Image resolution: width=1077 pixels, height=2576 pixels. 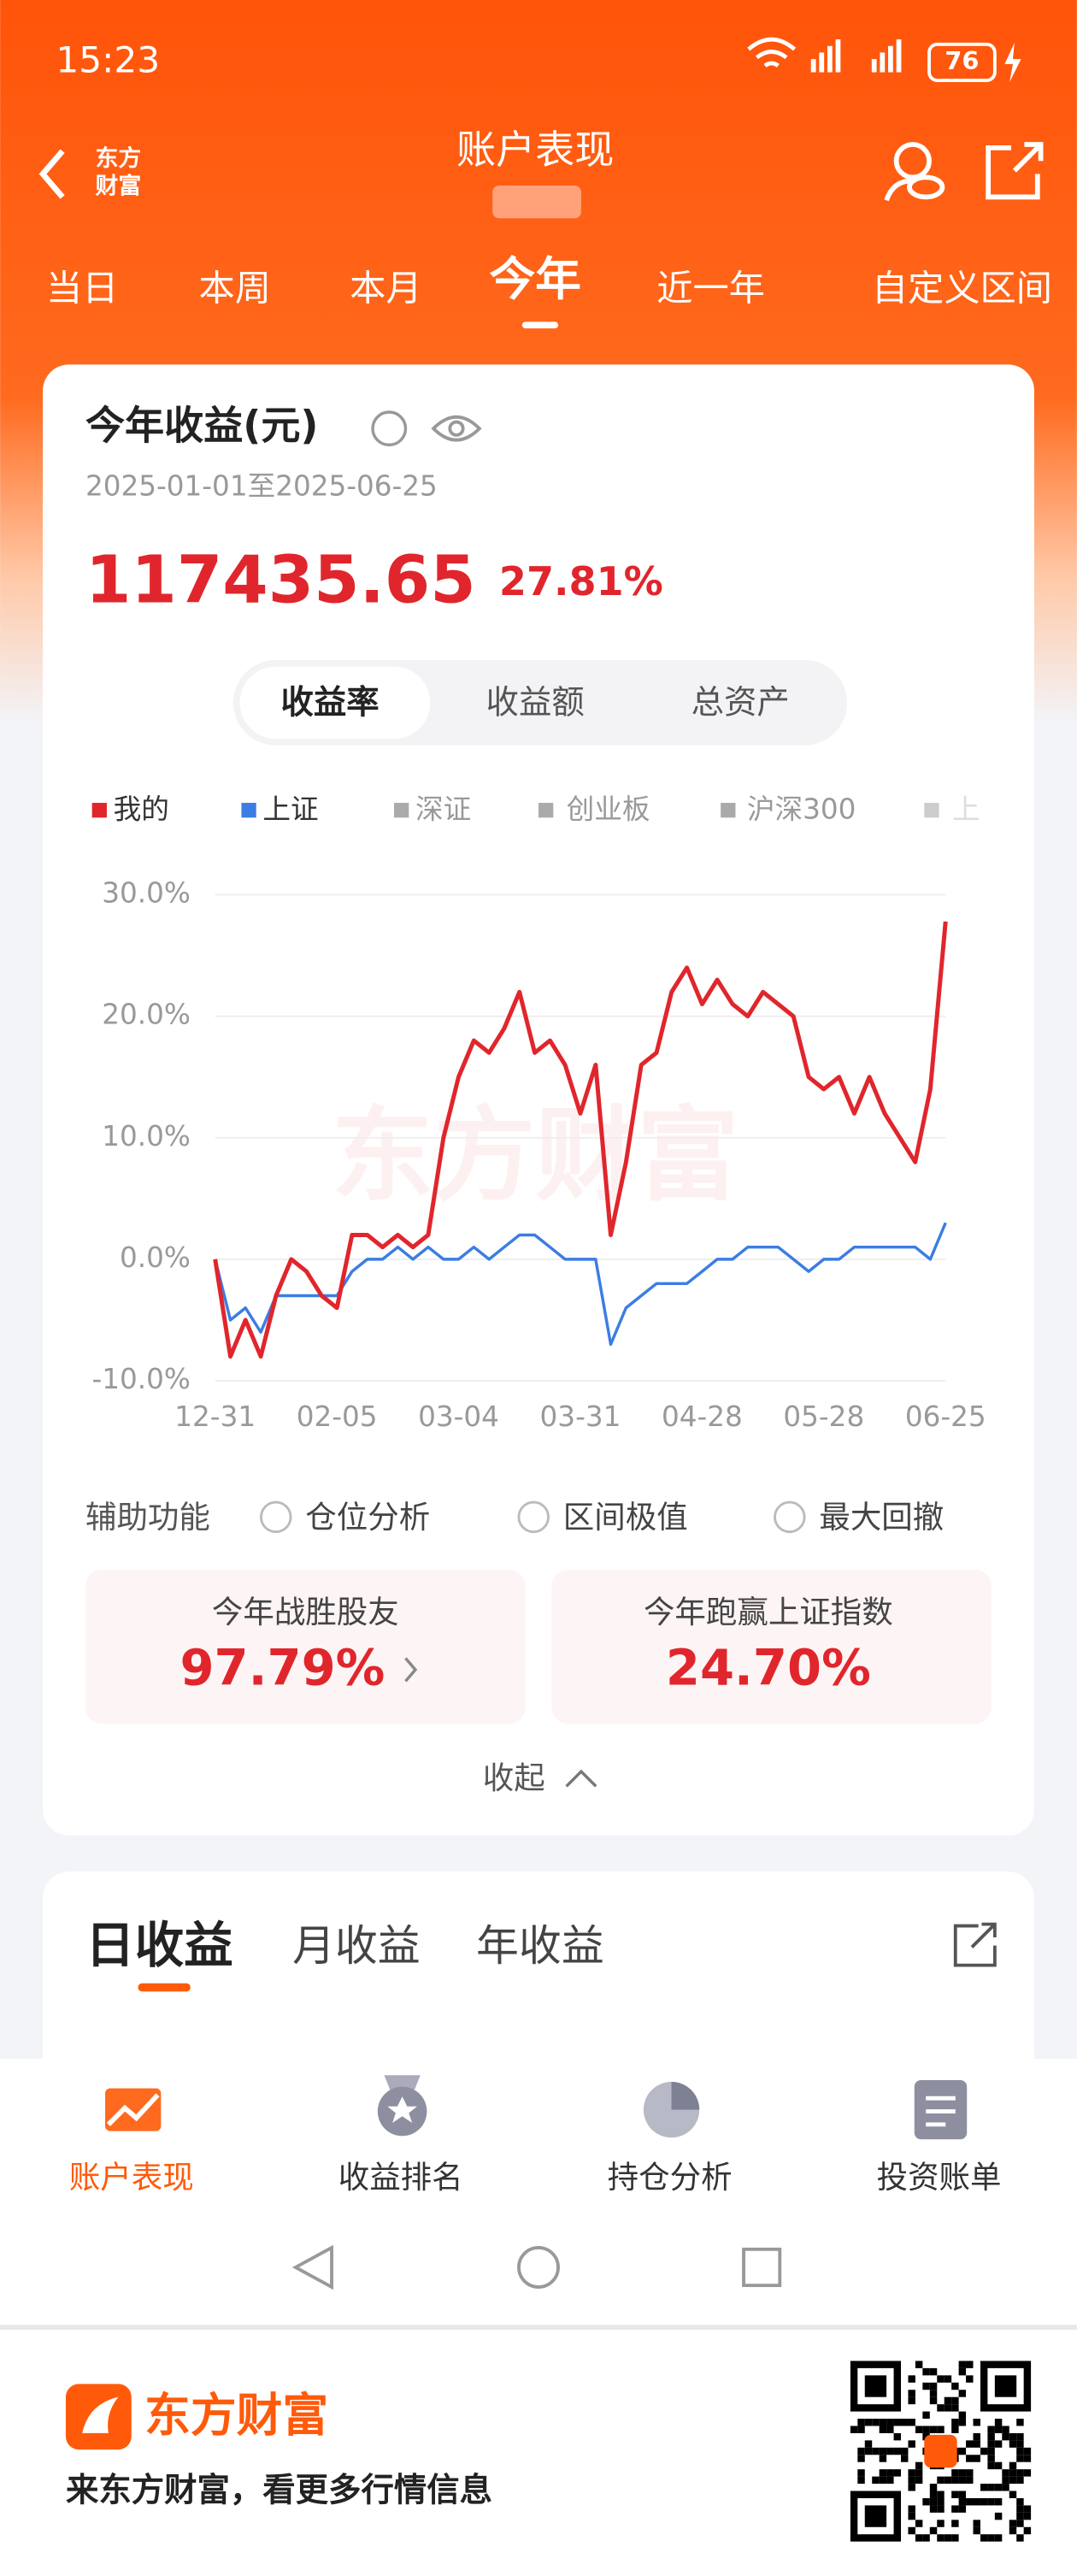 What do you see at coordinates (456, 429) in the screenshot?
I see `eye-icon` at bounding box center [456, 429].